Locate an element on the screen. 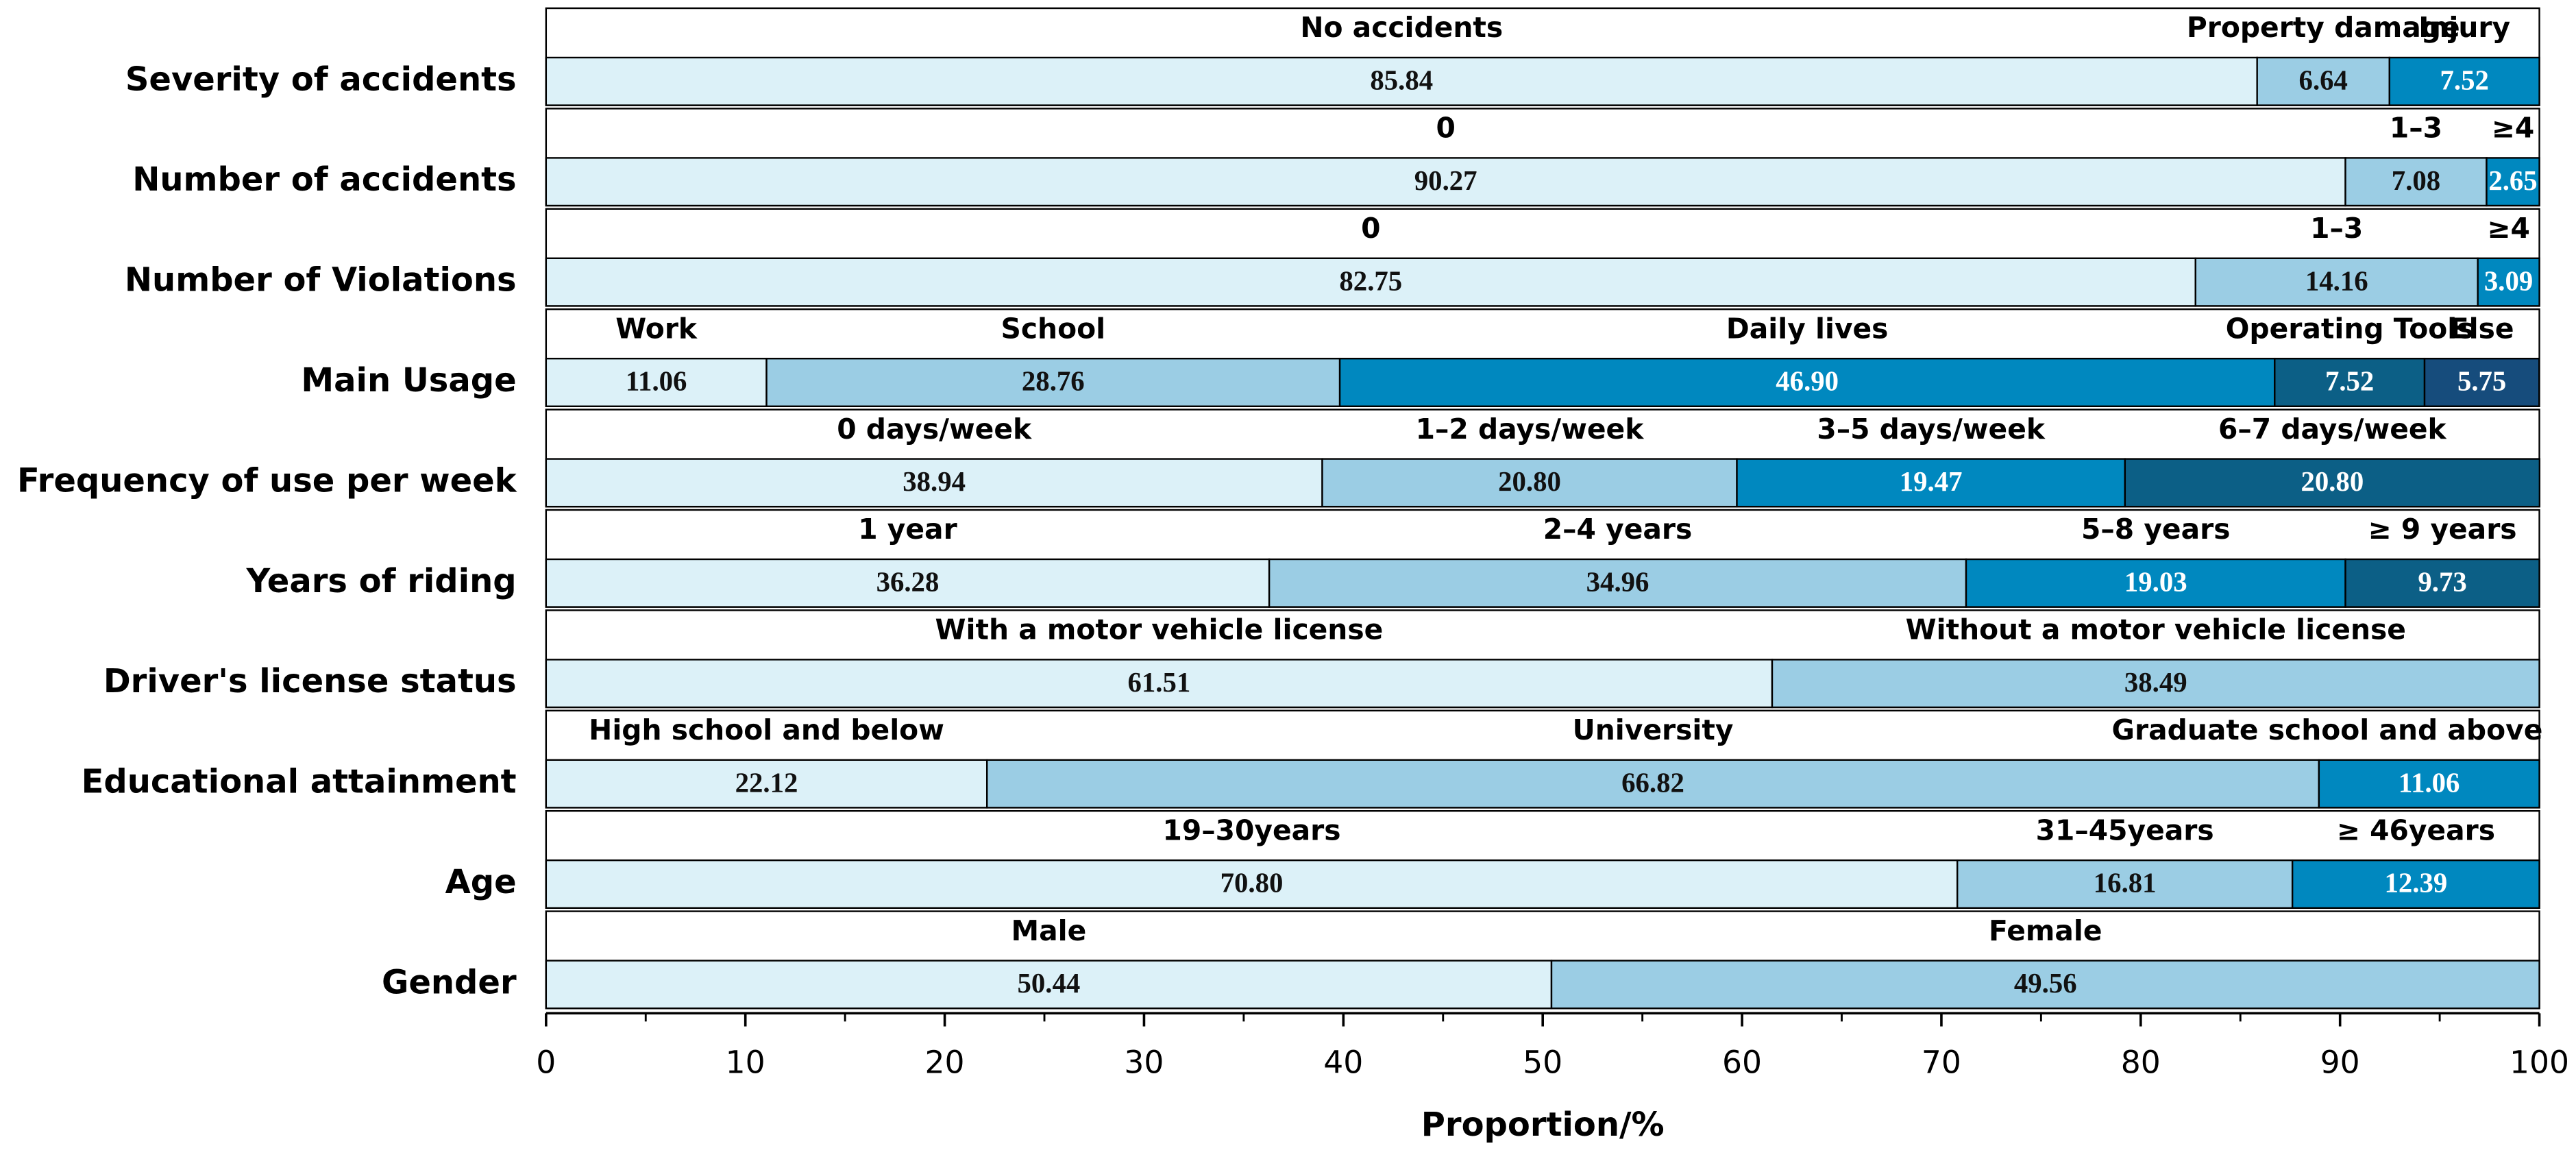 This screenshot has height=1159, width=2576. x-tick-label: 50 is located at coordinates (1543, 1062).